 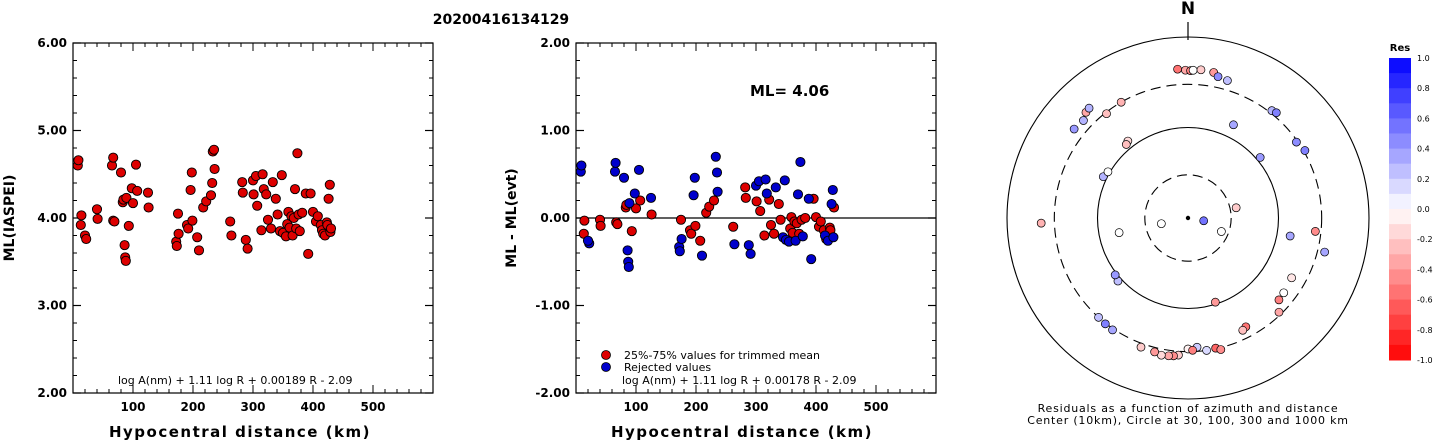 I want to click on colorbar-title: Res, so click(x=1400, y=48).